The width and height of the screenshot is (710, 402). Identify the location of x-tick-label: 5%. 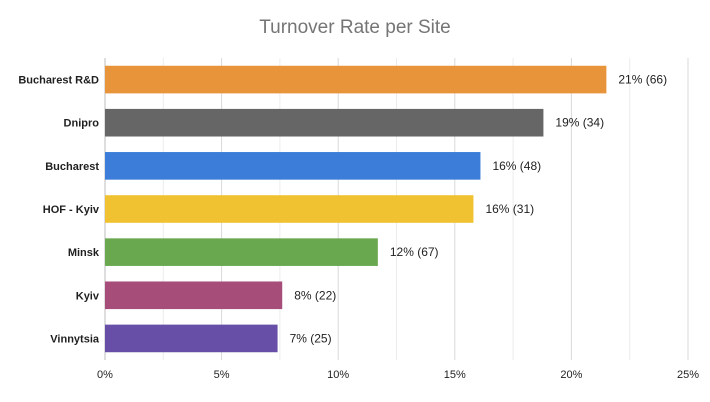
(222, 375).